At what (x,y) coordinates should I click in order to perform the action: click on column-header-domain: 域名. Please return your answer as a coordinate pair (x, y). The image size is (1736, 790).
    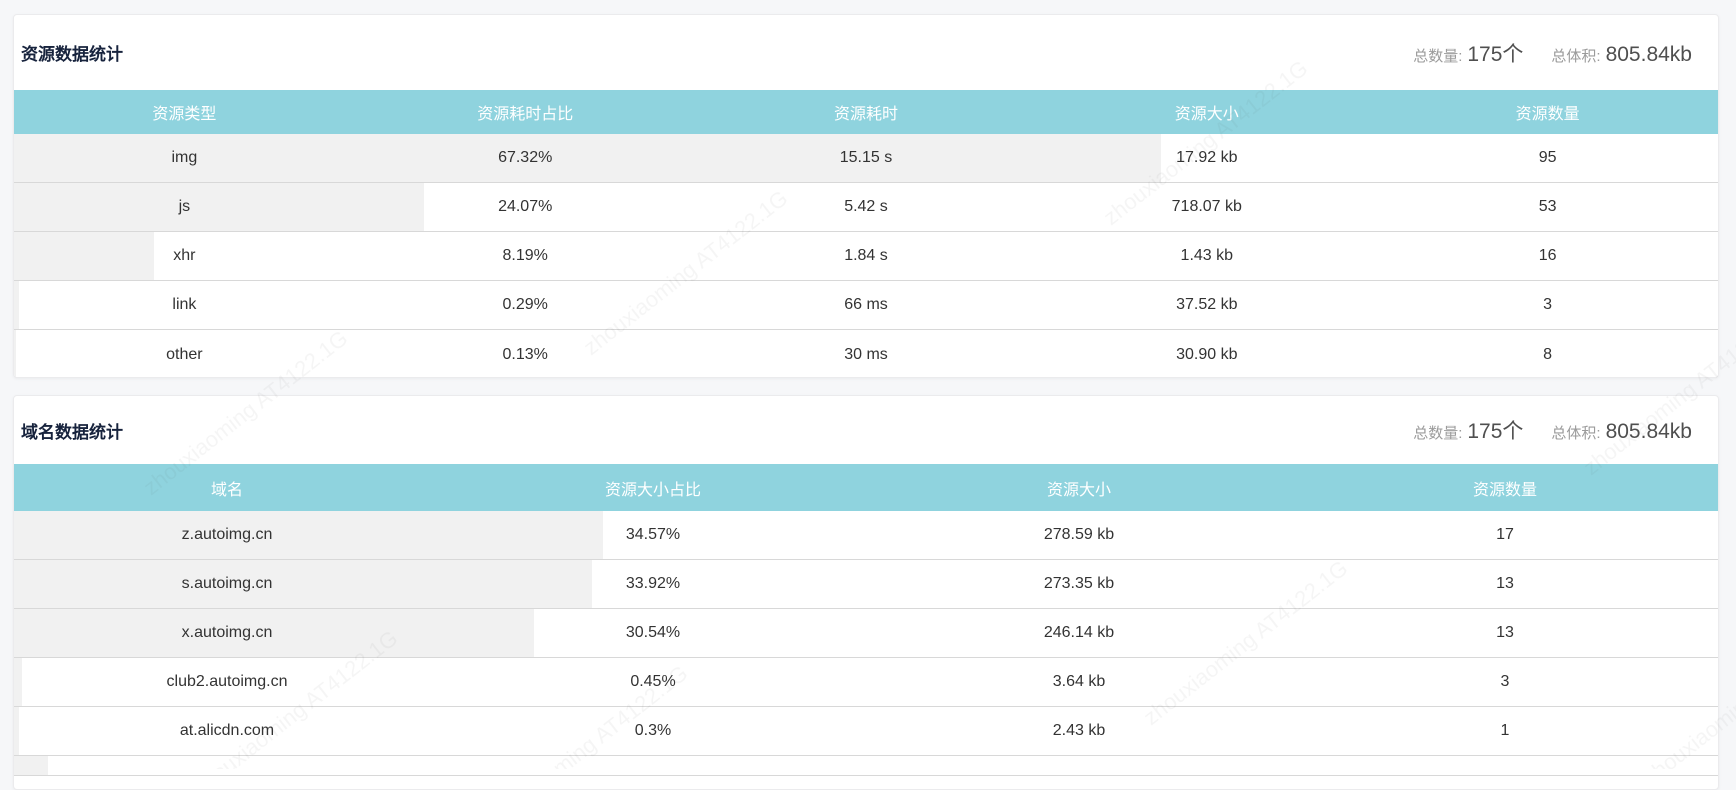
    Looking at the image, I should click on (226, 490).